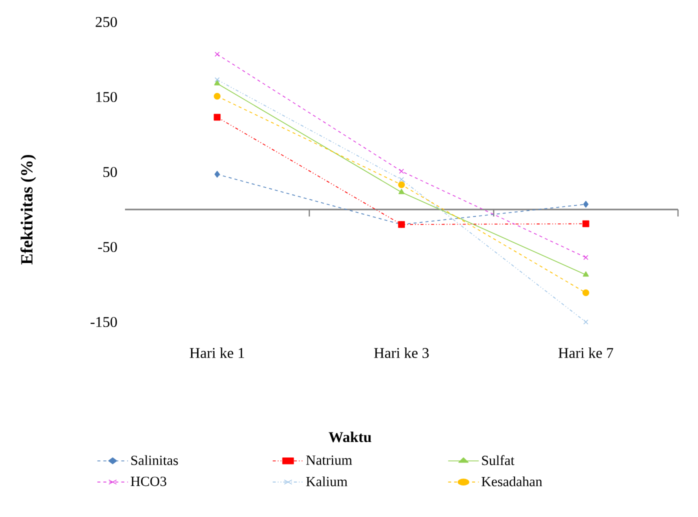  What do you see at coordinates (350, 437) in the screenshot?
I see `x-axis-title: Waktu` at bounding box center [350, 437].